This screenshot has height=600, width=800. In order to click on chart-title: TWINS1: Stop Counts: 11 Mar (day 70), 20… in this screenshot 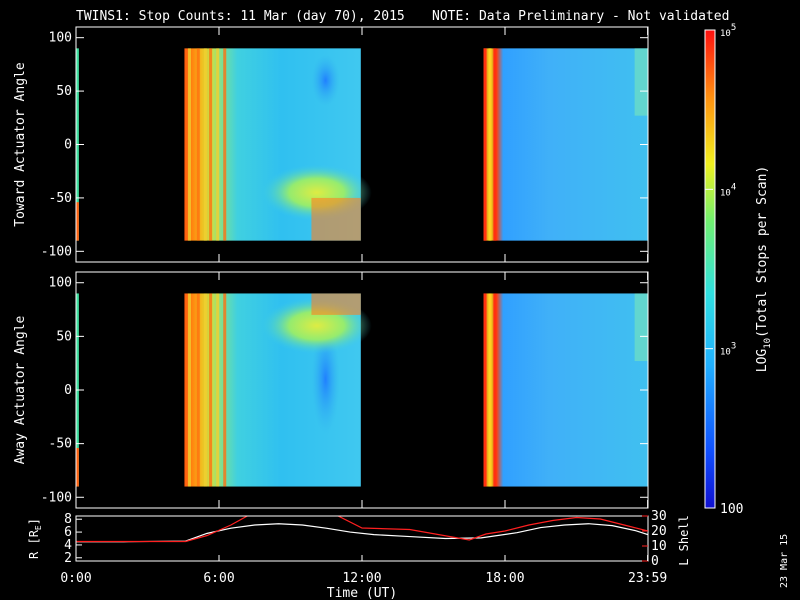, I will do `click(240, 16)`.